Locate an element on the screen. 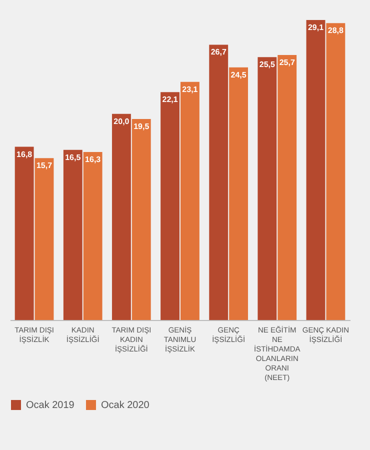 This screenshot has width=370, height=450. data-label: 23,1 is located at coordinates (190, 89).